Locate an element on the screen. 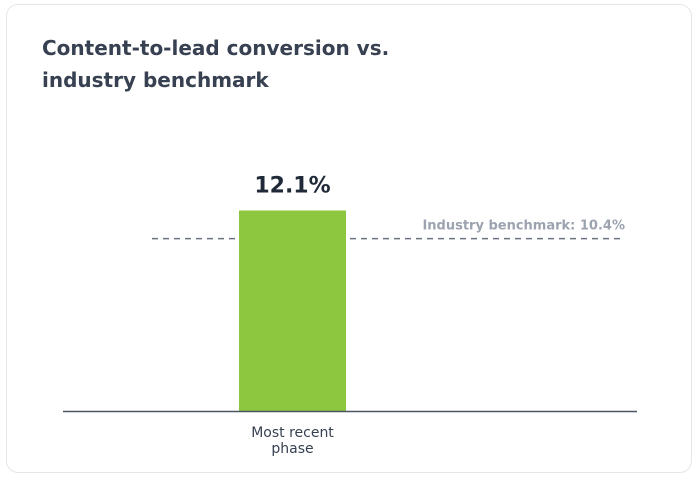  bars-layer is located at coordinates (292, 310).